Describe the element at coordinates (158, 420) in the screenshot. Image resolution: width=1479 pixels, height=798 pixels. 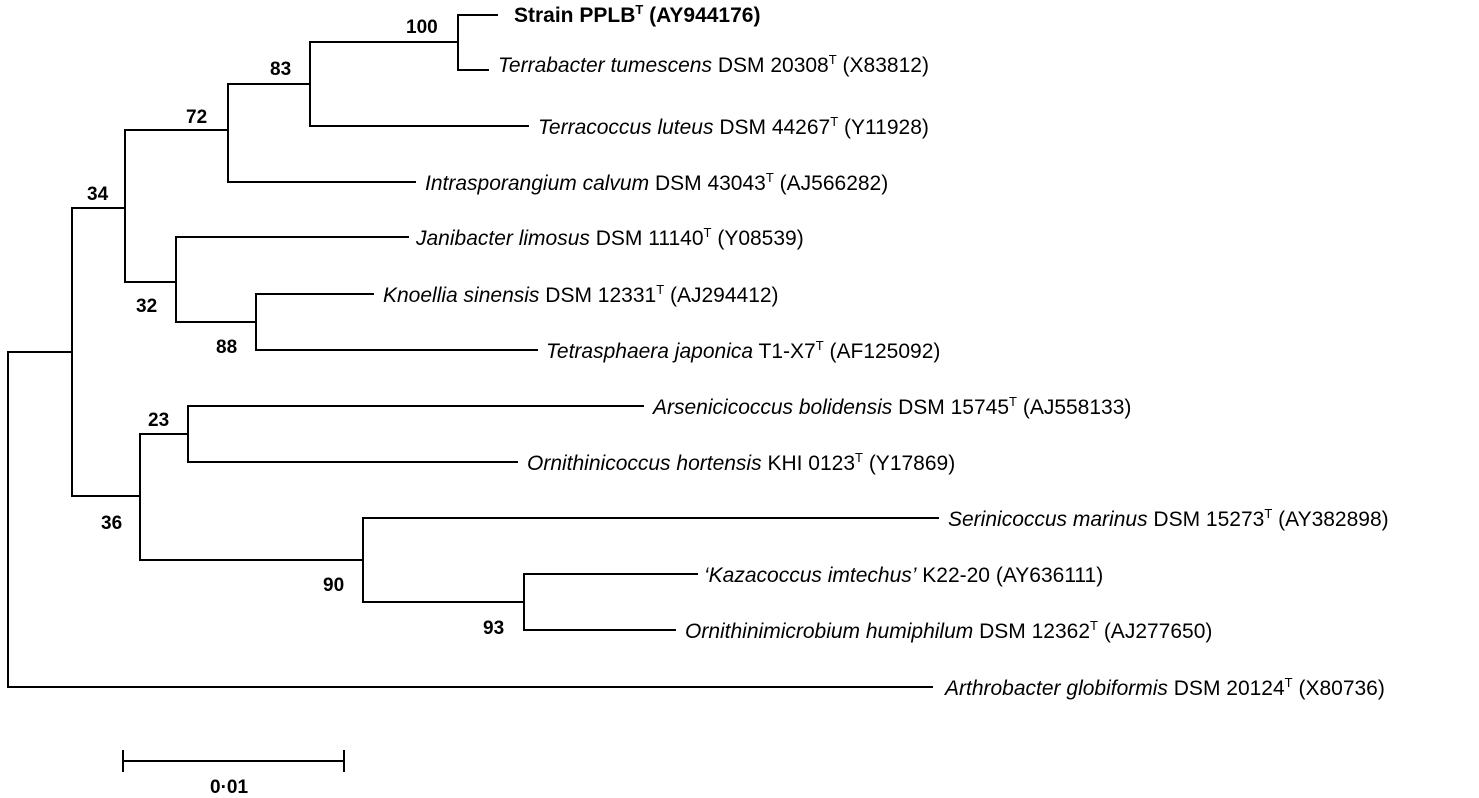
I see `bootstrap-value: 23` at that location.